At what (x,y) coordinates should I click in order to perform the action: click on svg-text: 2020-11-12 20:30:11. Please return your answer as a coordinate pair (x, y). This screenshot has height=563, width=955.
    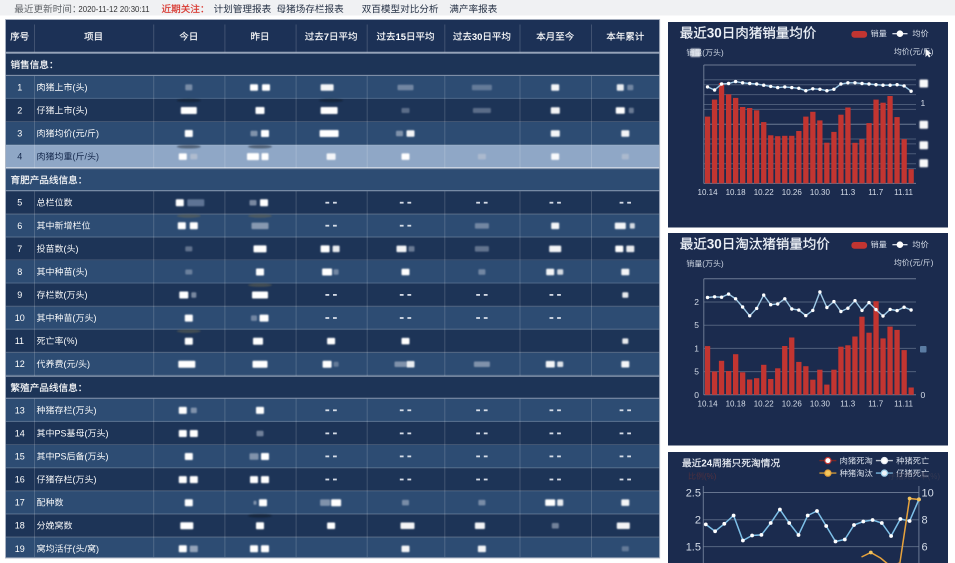
    Looking at the image, I should click on (113, 9).